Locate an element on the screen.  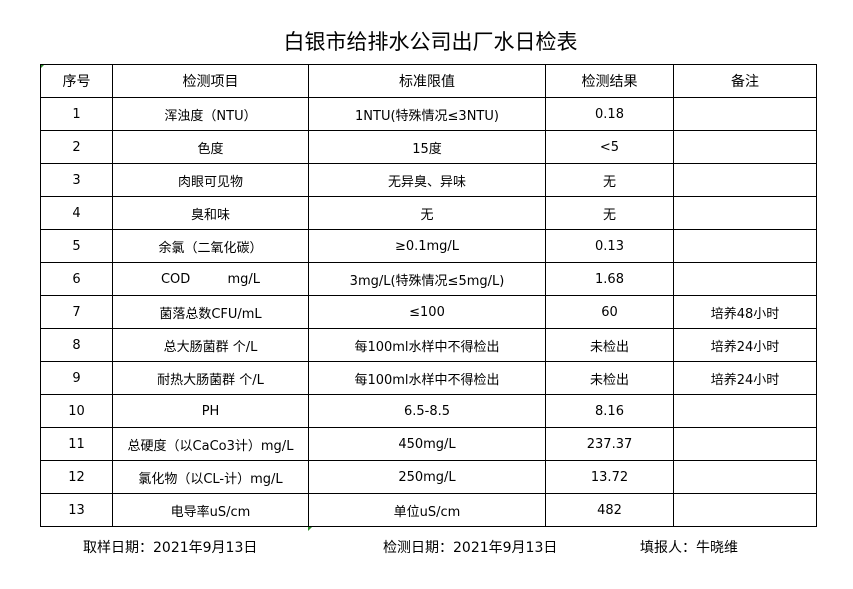
standard-cell: 1NTU(特殊情况≤3NTU) is located at coordinates (427, 114).